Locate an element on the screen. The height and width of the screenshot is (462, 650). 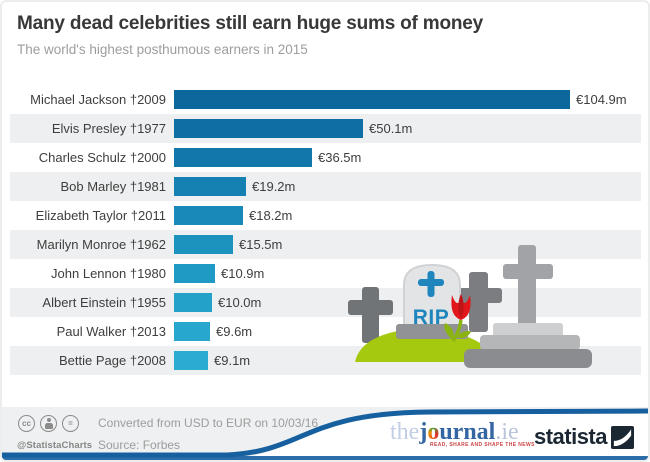
chart-row: Elvis Presley †1977 €50.1m is located at coordinates (325, 128).